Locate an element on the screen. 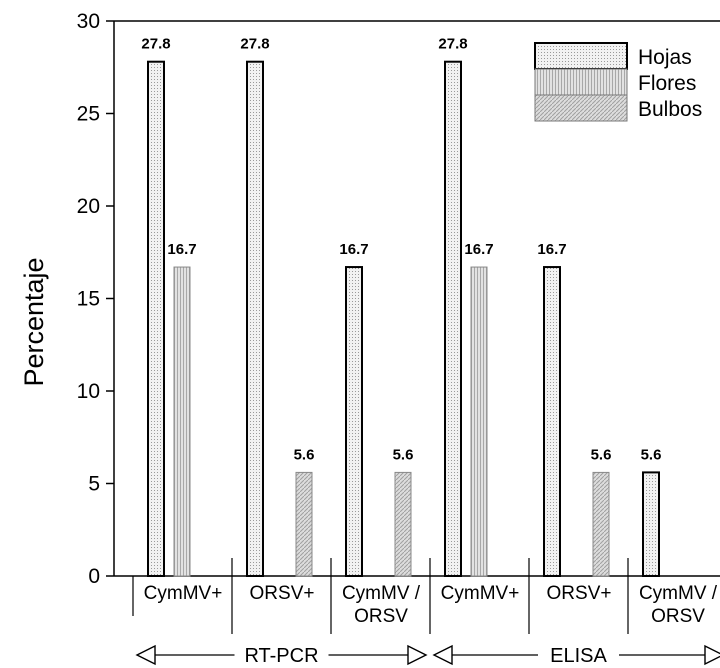 The image size is (720, 668). group-labels: RT-PCR ELISA is located at coordinates (427, 655).